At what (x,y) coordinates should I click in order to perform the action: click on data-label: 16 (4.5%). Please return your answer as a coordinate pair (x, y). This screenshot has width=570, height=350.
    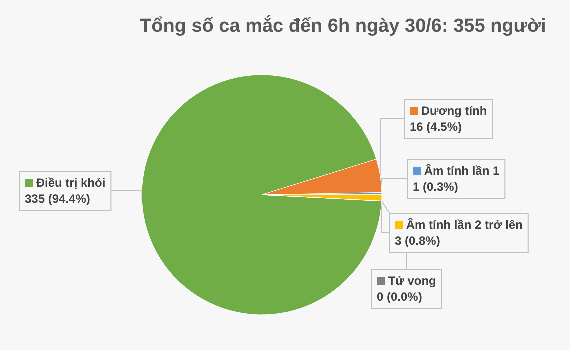
    Looking at the image, I should click on (436, 127).